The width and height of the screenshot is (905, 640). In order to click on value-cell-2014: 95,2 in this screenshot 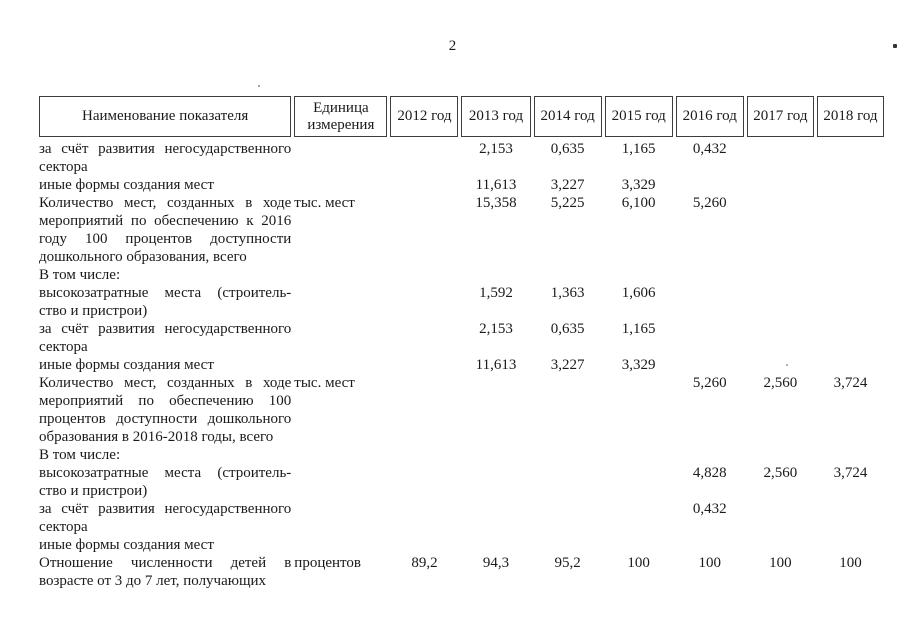, I will do `click(567, 563)`.